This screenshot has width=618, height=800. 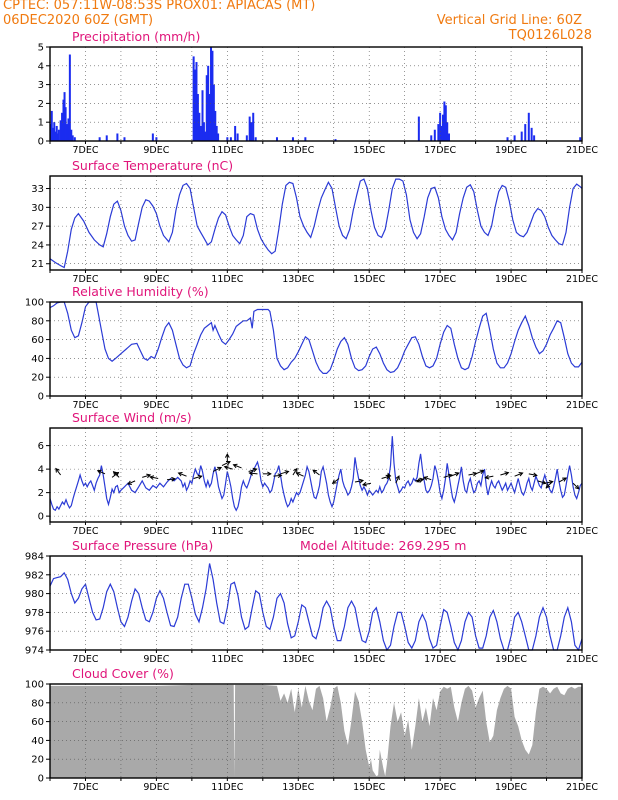 I want to click on y-tick-label: 2, so click(x=41, y=104).